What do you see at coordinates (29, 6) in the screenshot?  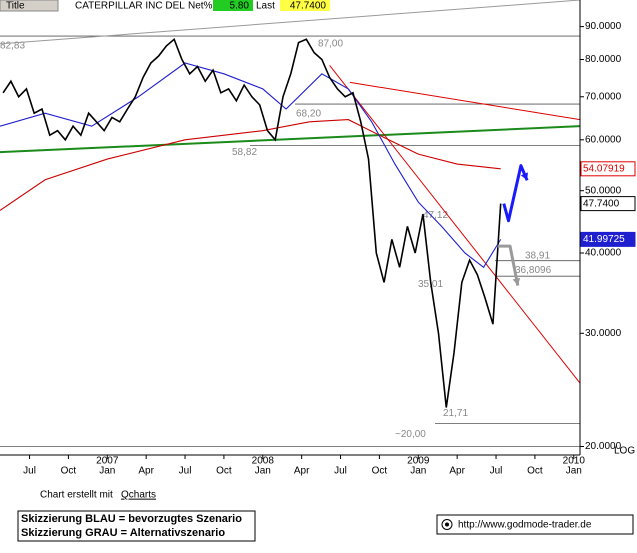 I see `header-tab` at bounding box center [29, 6].